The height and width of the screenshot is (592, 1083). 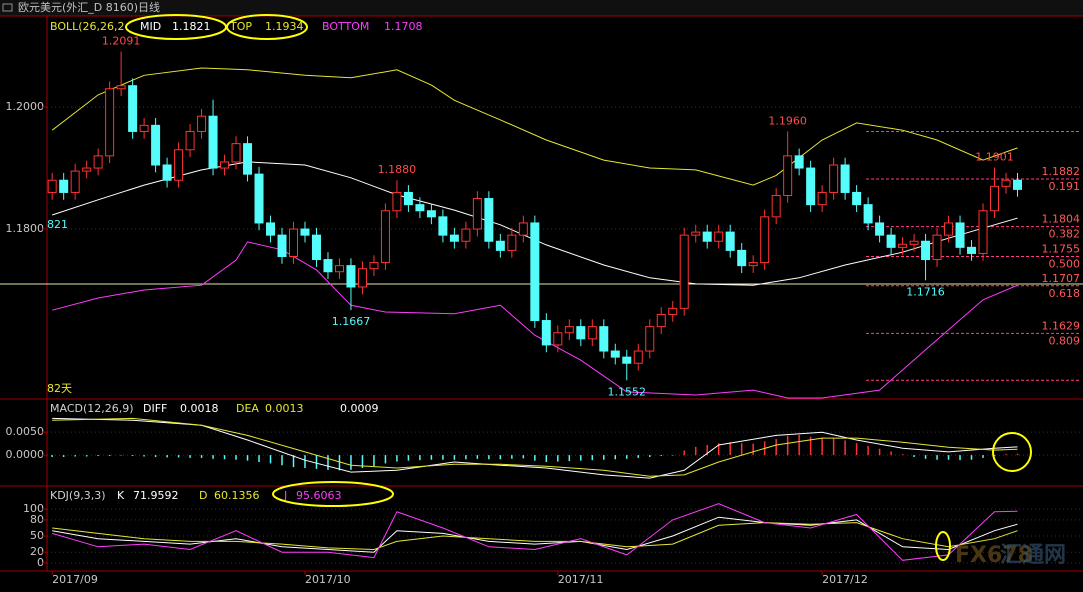 I want to click on legend-value: 1.1708, so click(x=403, y=26).